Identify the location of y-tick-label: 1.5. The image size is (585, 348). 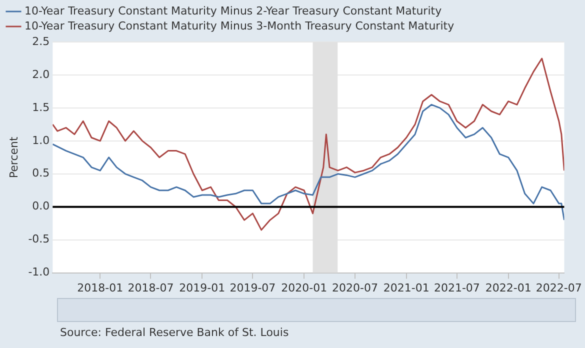
(41, 107).